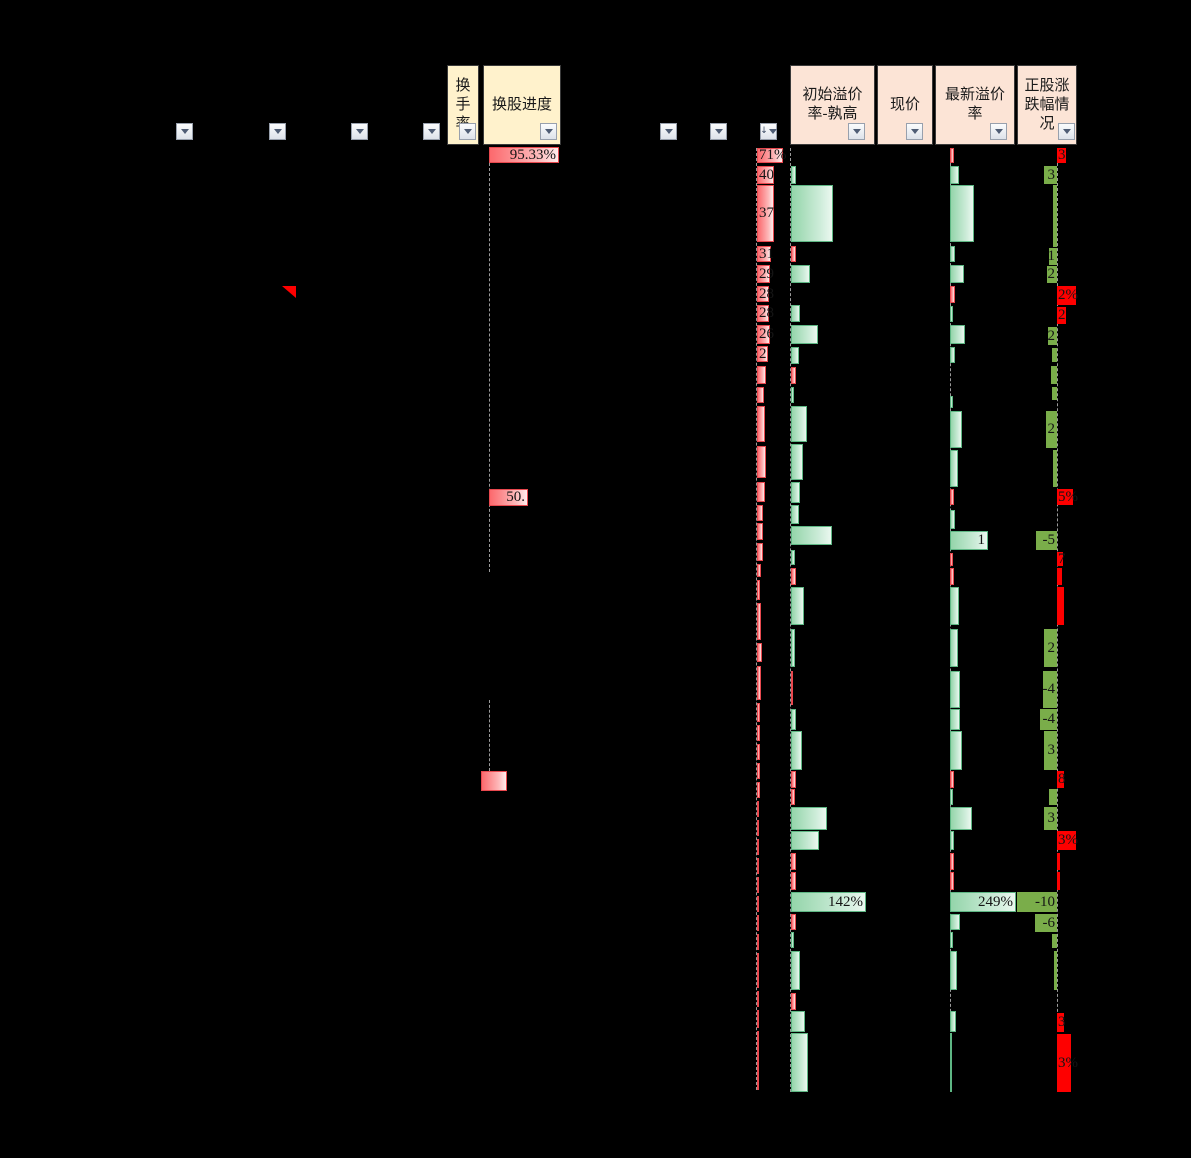 This screenshot has width=1191, height=1158. Describe the element at coordinates (494, 781) in the screenshot. I see `conversion-progress-bar` at that location.